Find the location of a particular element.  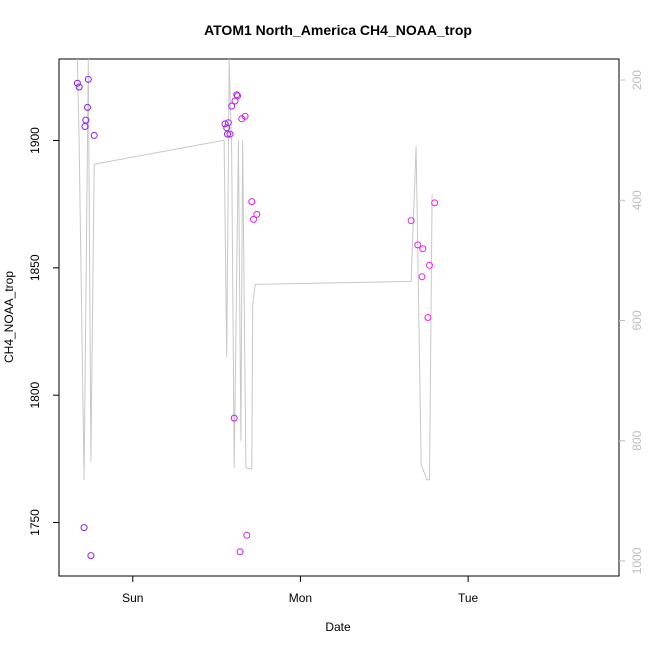

y-tick-label: 1750 is located at coordinates (35, 522).